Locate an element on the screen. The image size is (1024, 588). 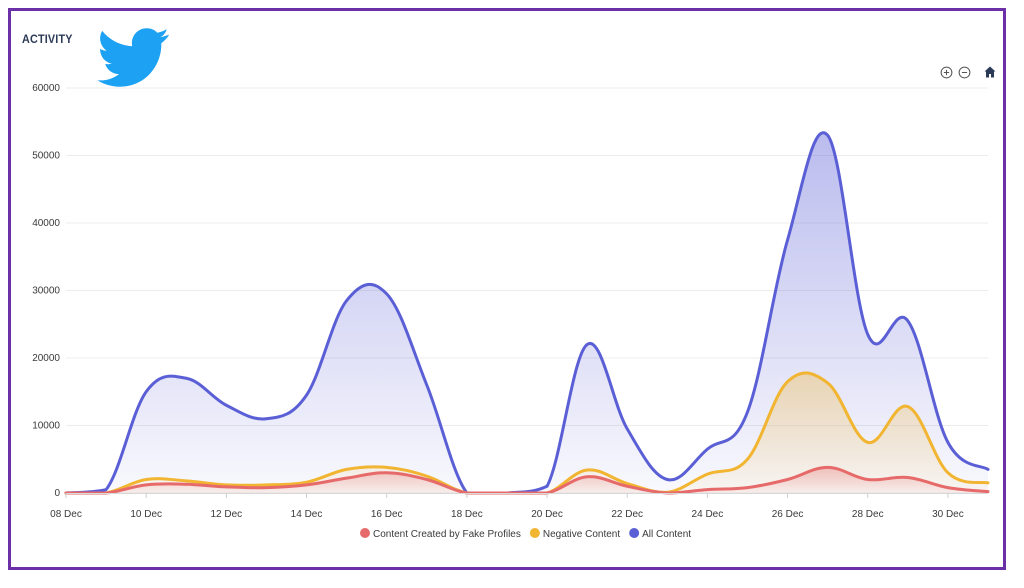
y-tick-label: 60000 is located at coordinates (46, 88).